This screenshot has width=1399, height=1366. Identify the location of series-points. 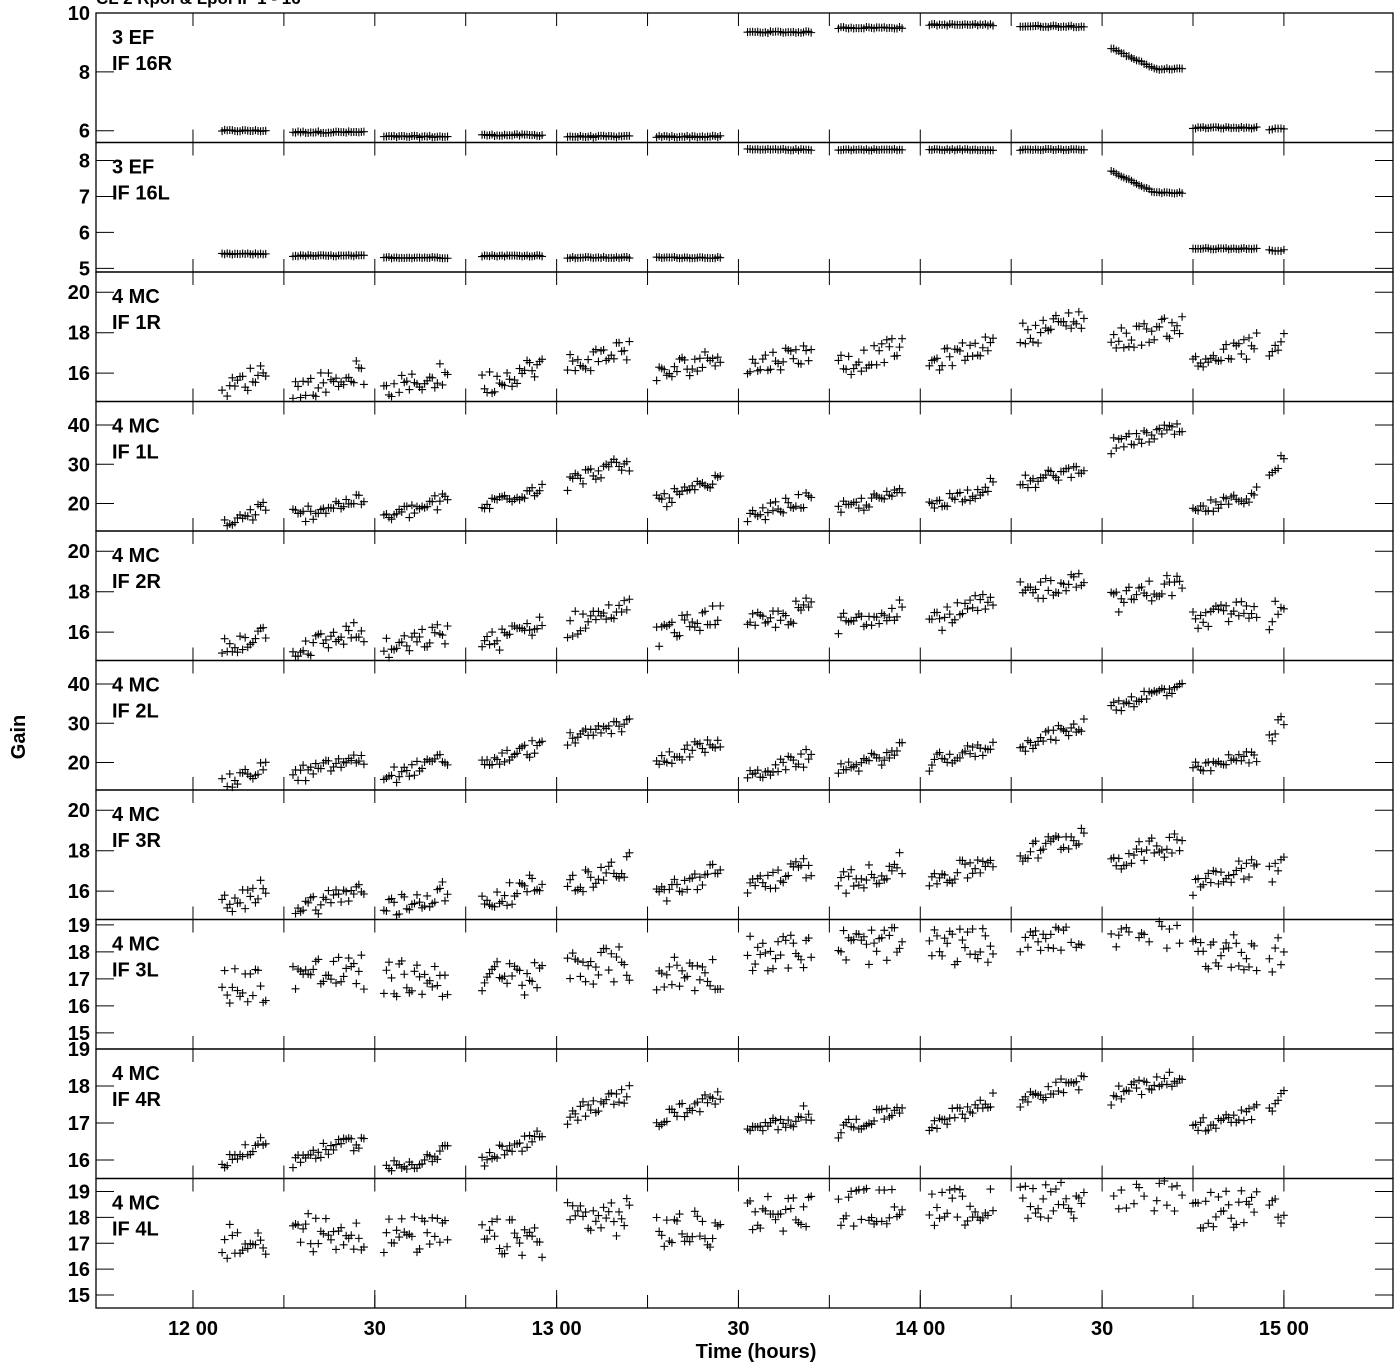
(754, 474).